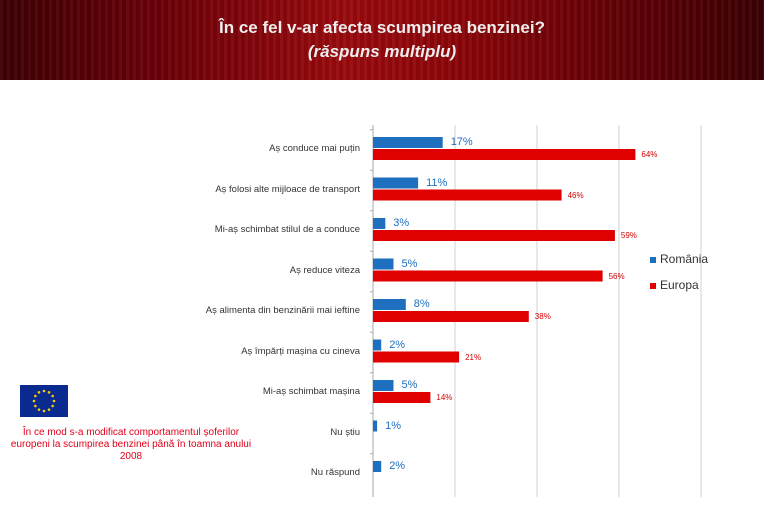  Describe the element at coordinates (616, 276) in the screenshot. I see `data-label: 56%` at that location.